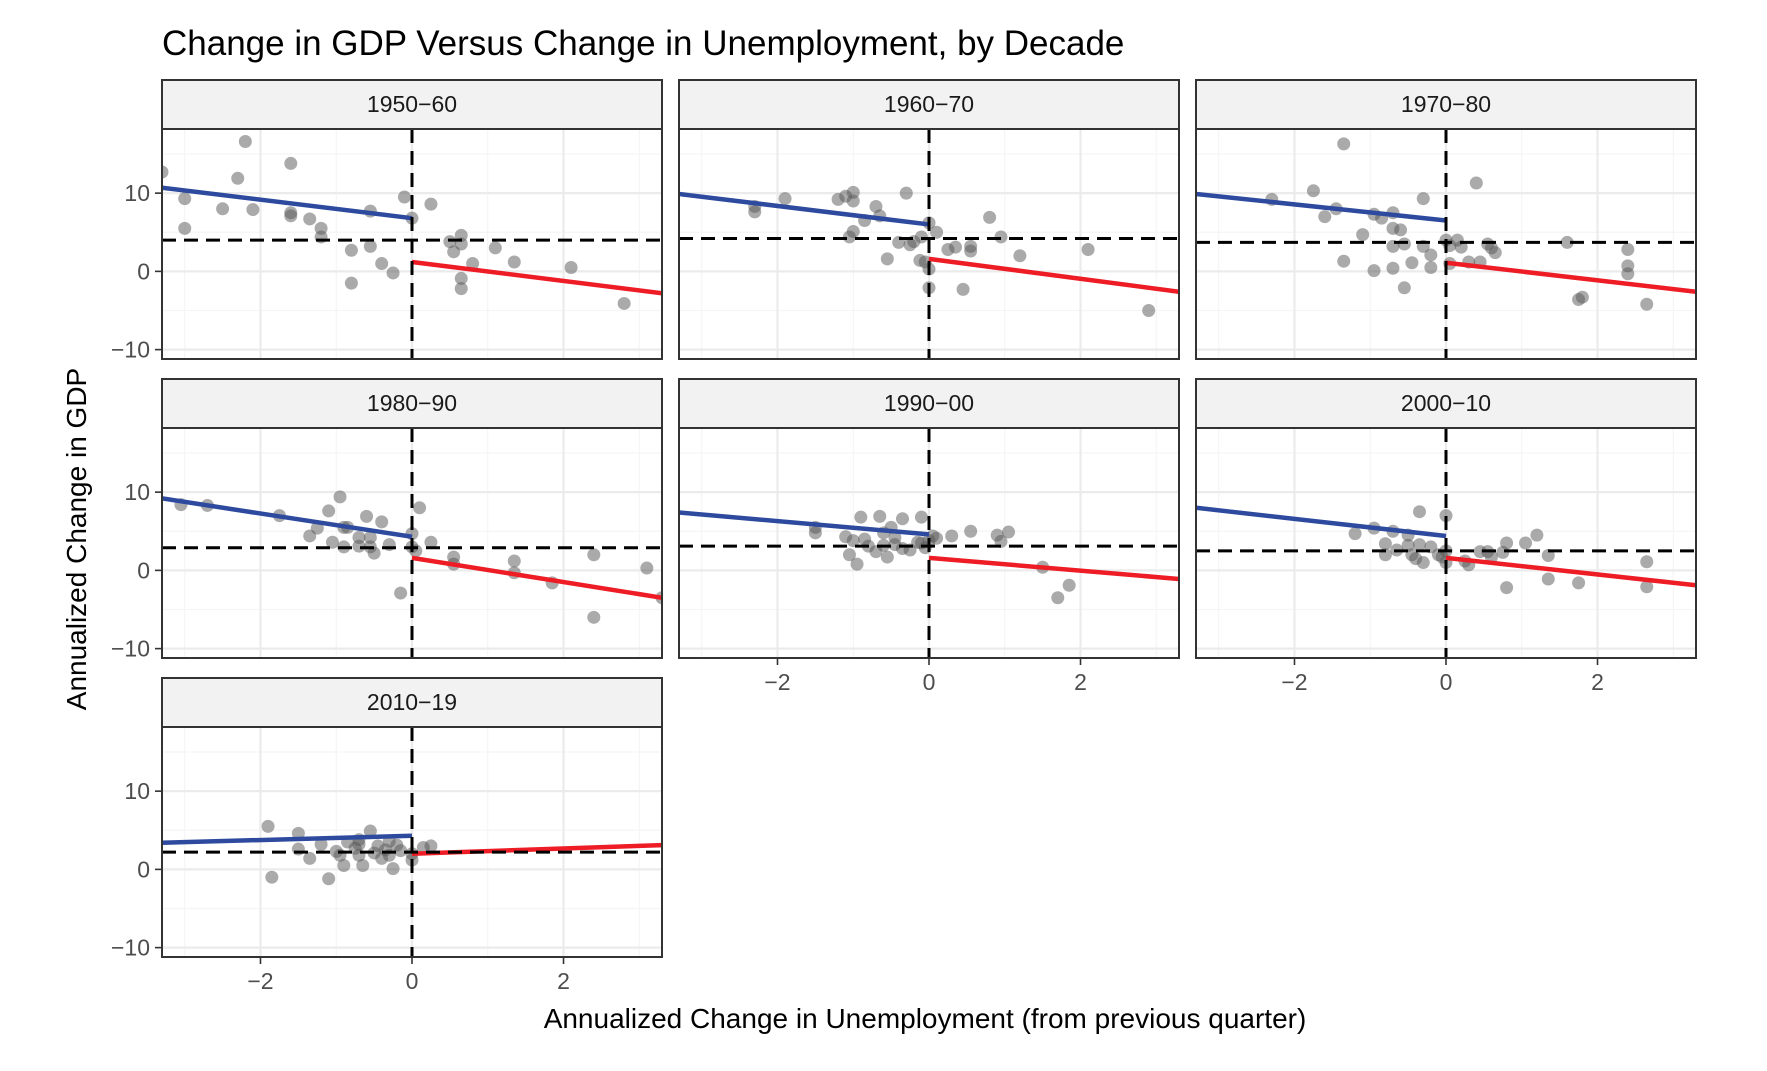  Describe the element at coordinates (1446, 682) in the screenshot. I see `x-tick-label: 0` at that location.